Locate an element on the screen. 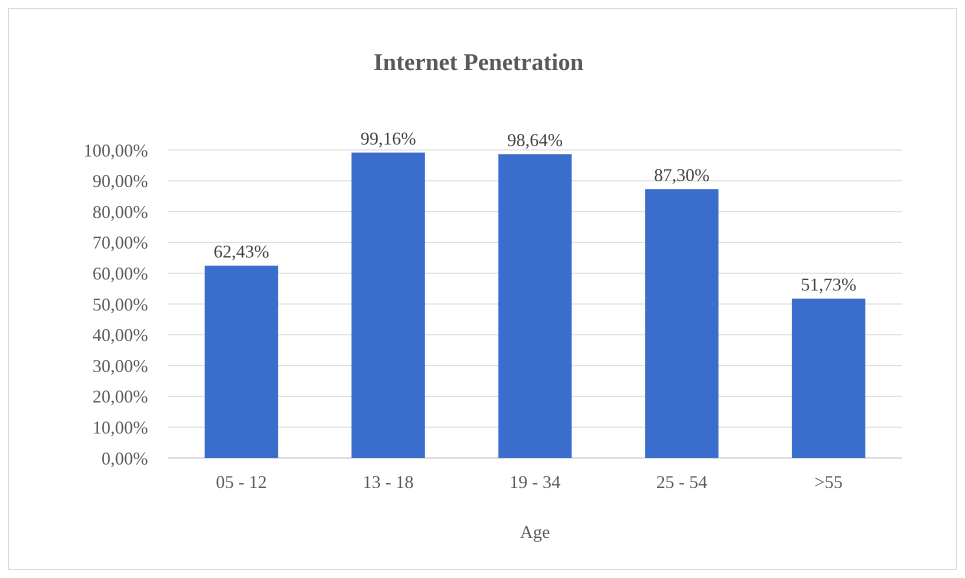  x-axis-title: Age is located at coordinates (535, 532).